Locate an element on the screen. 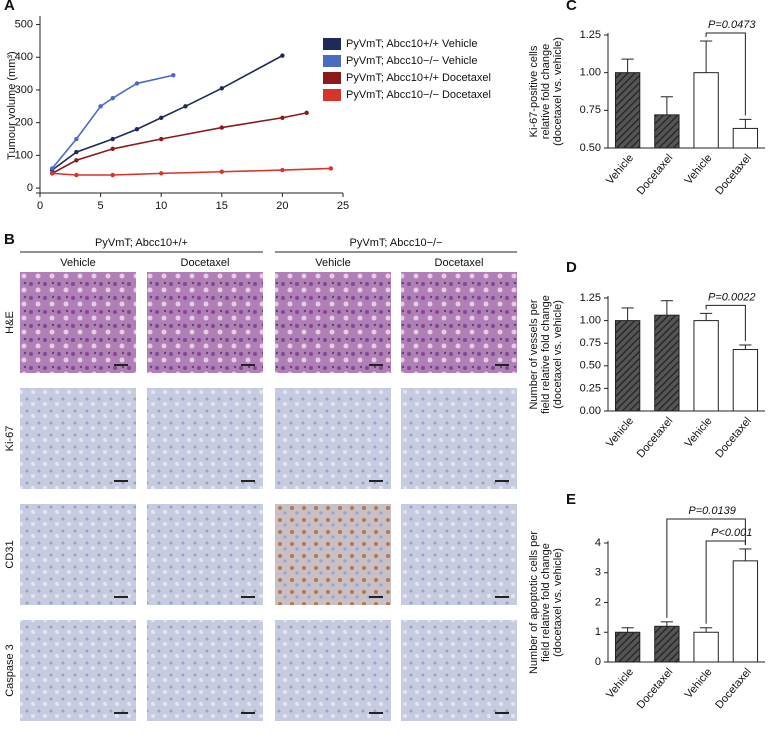 This screenshot has width=784, height=733. x-tick-label: 5 is located at coordinates (101, 206).